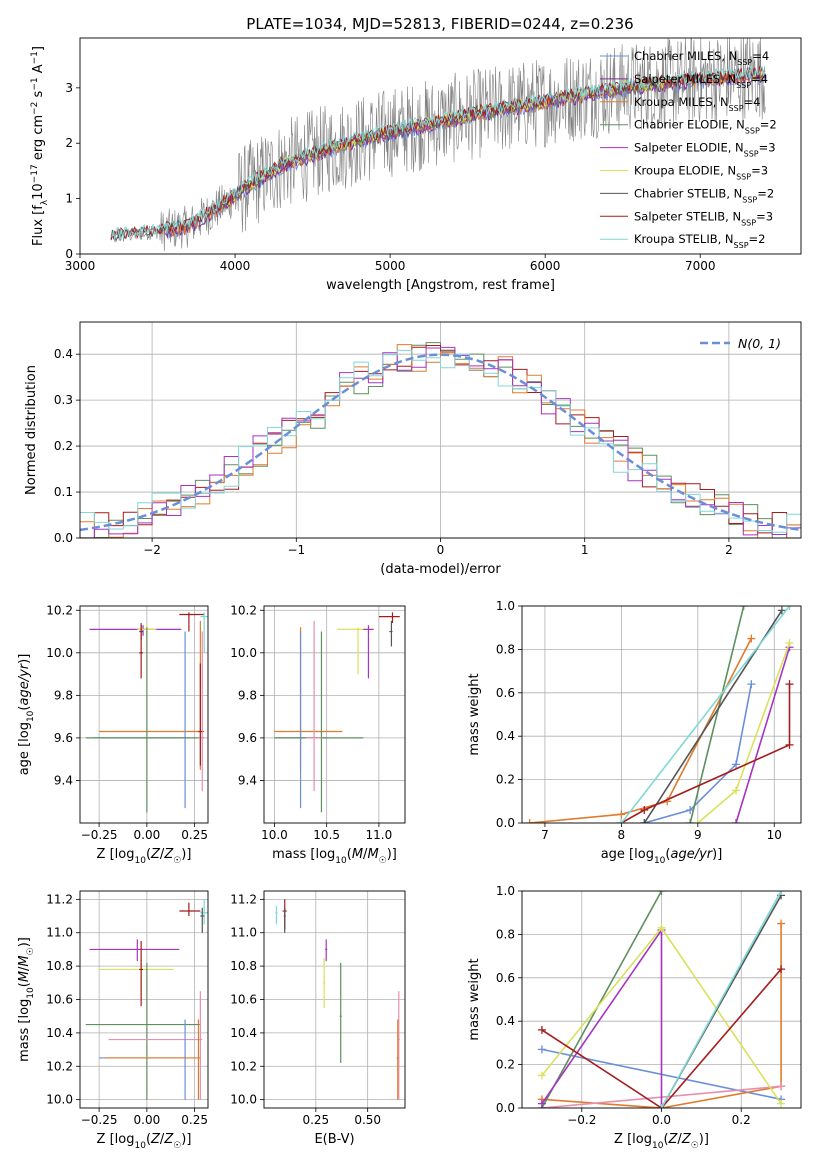 The image size is (819, 1170). I want to click on legend-label-text: Salpeter ELODIE, N, so click(689, 148).